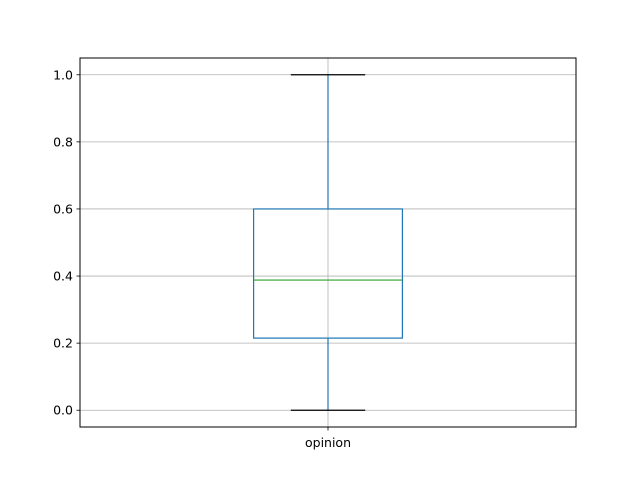 Image resolution: width=640 pixels, height=480 pixels. Describe the element at coordinates (328, 442) in the screenshot. I see `x-tick-label: opinion` at that location.